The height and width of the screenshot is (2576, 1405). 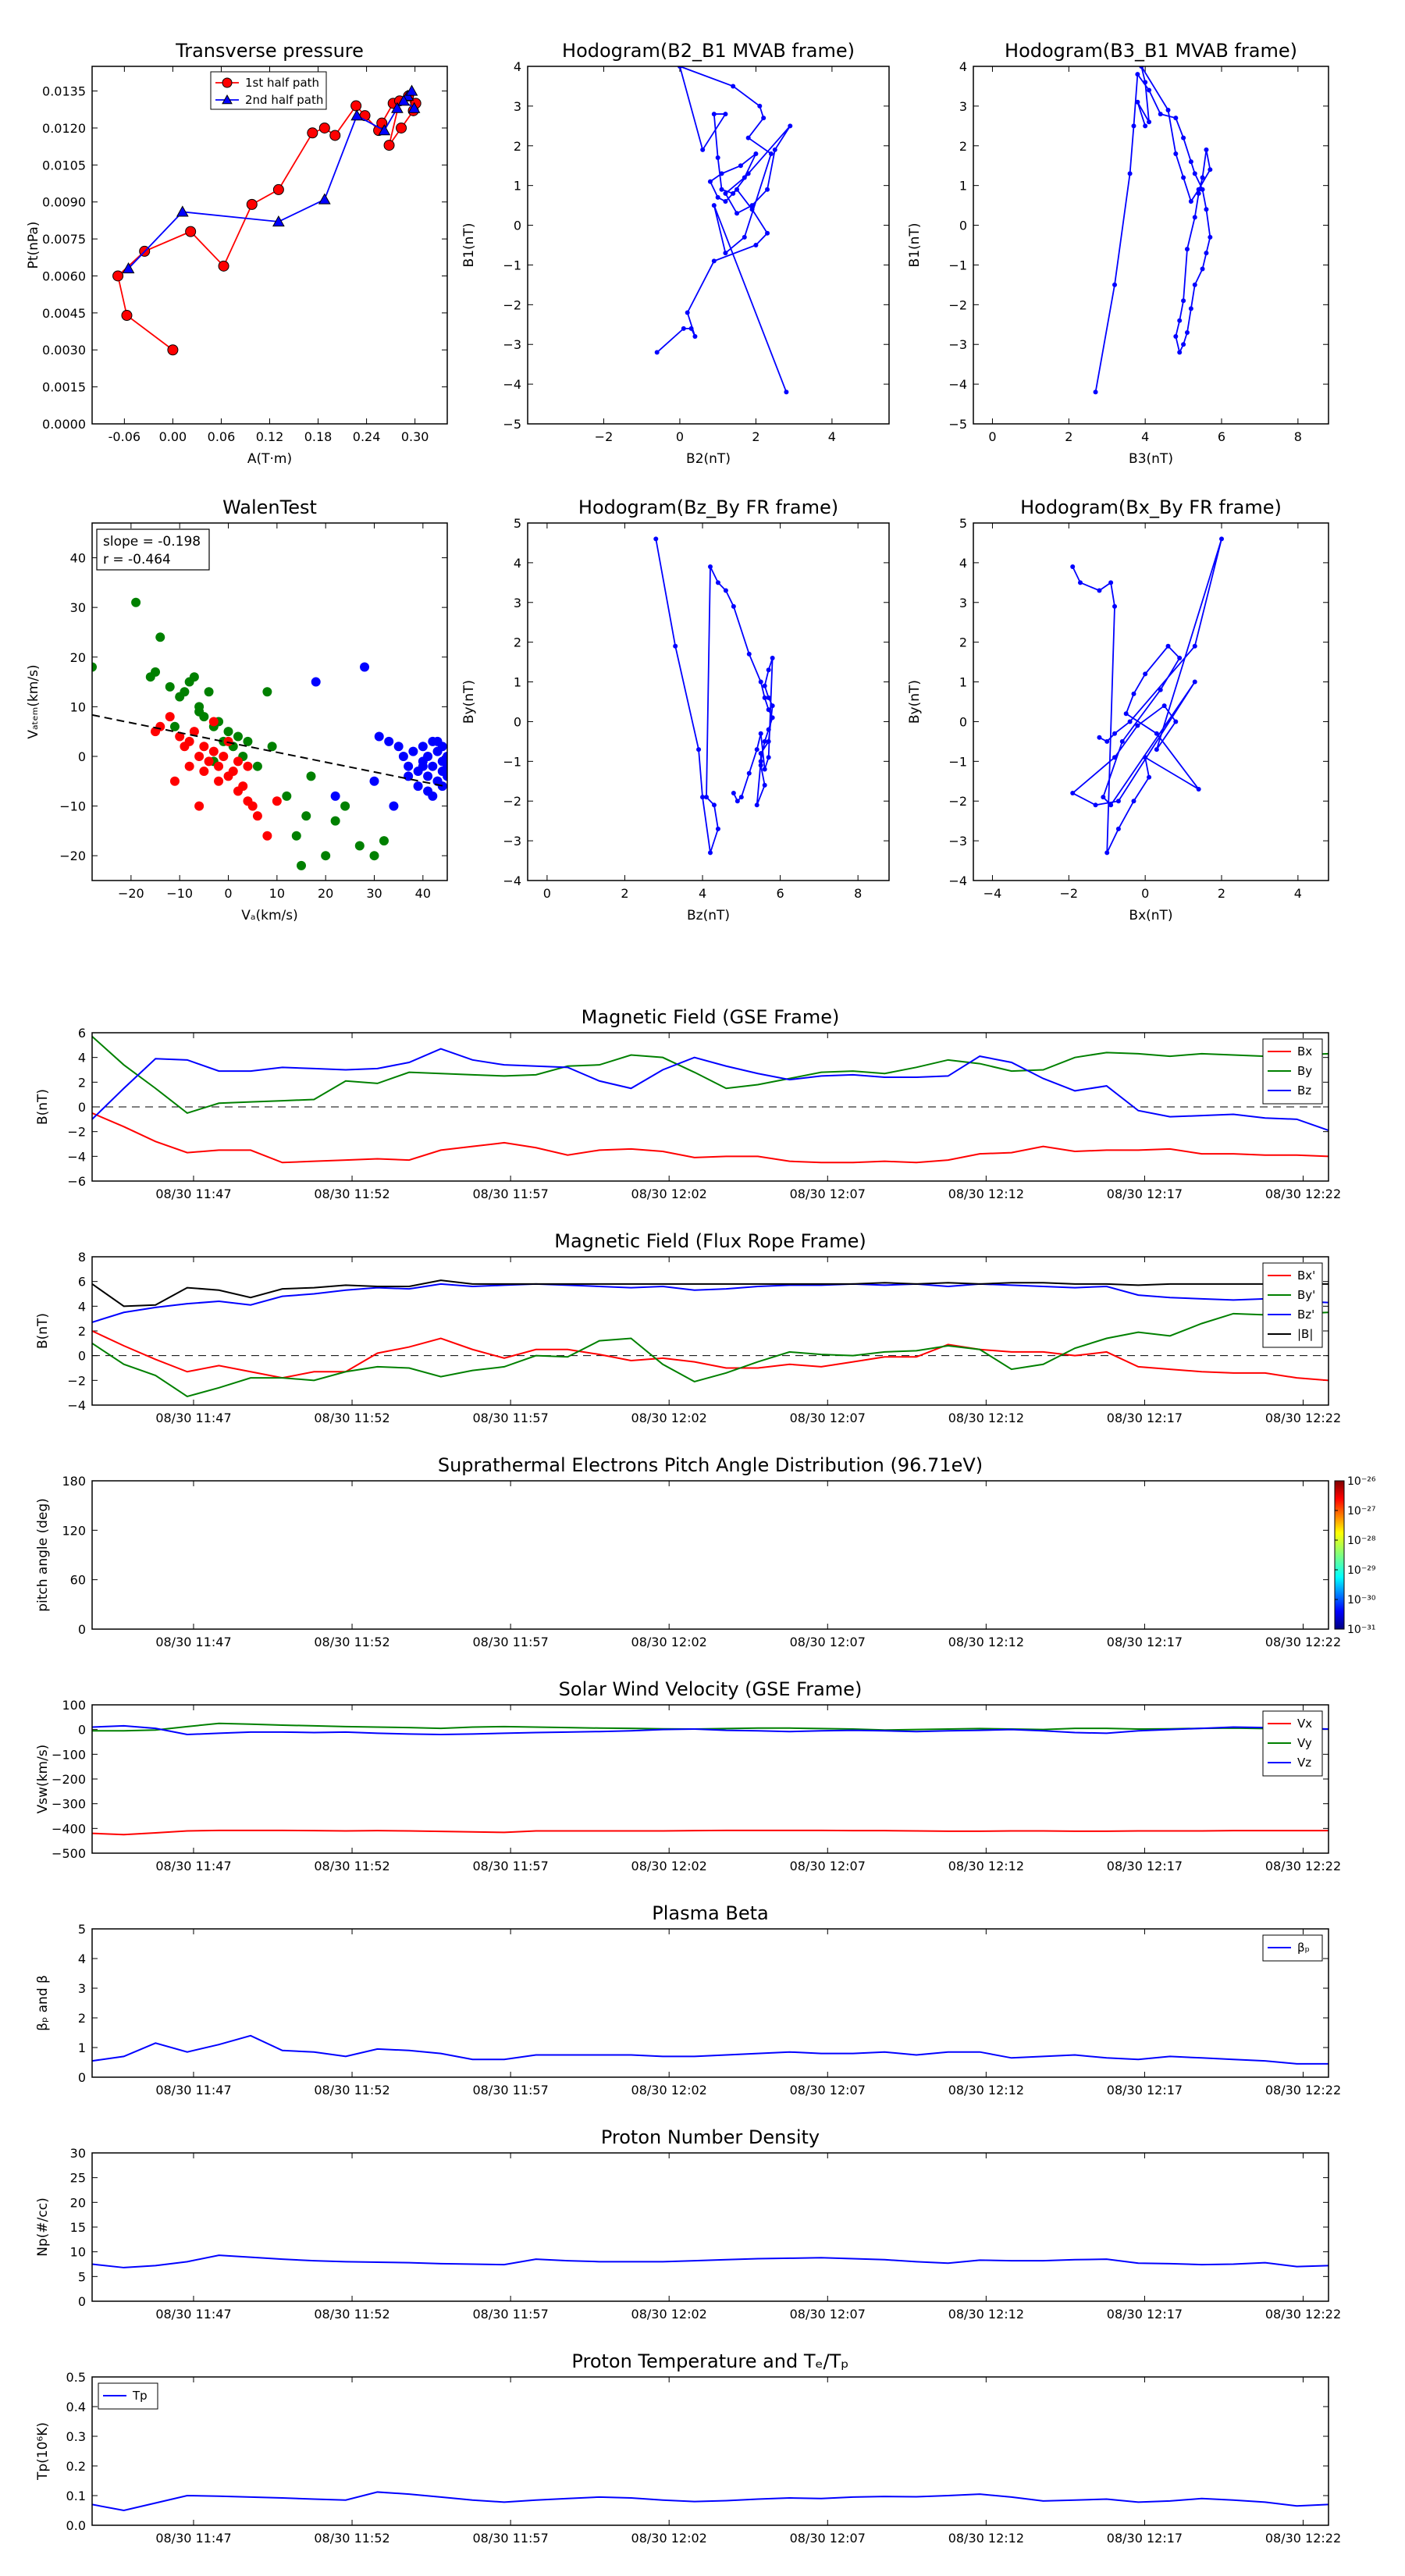 I want to click on y-tick-label: 0.4, so click(x=76, y=2407).